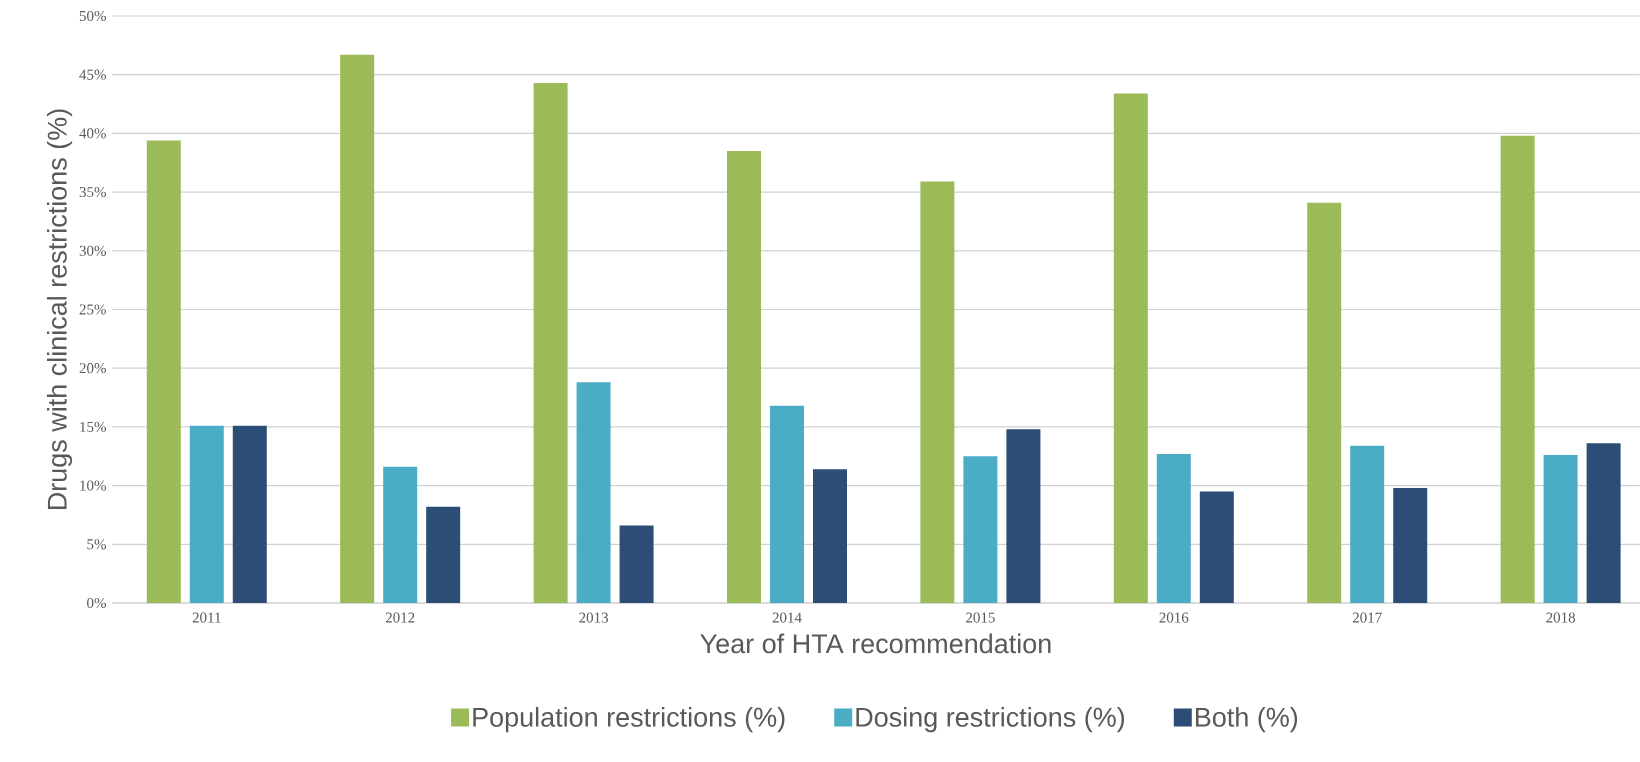 The height and width of the screenshot is (762, 1640). What do you see at coordinates (206, 617) in the screenshot?
I see `x-tick-label: 2011` at bounding box center [206, 617].